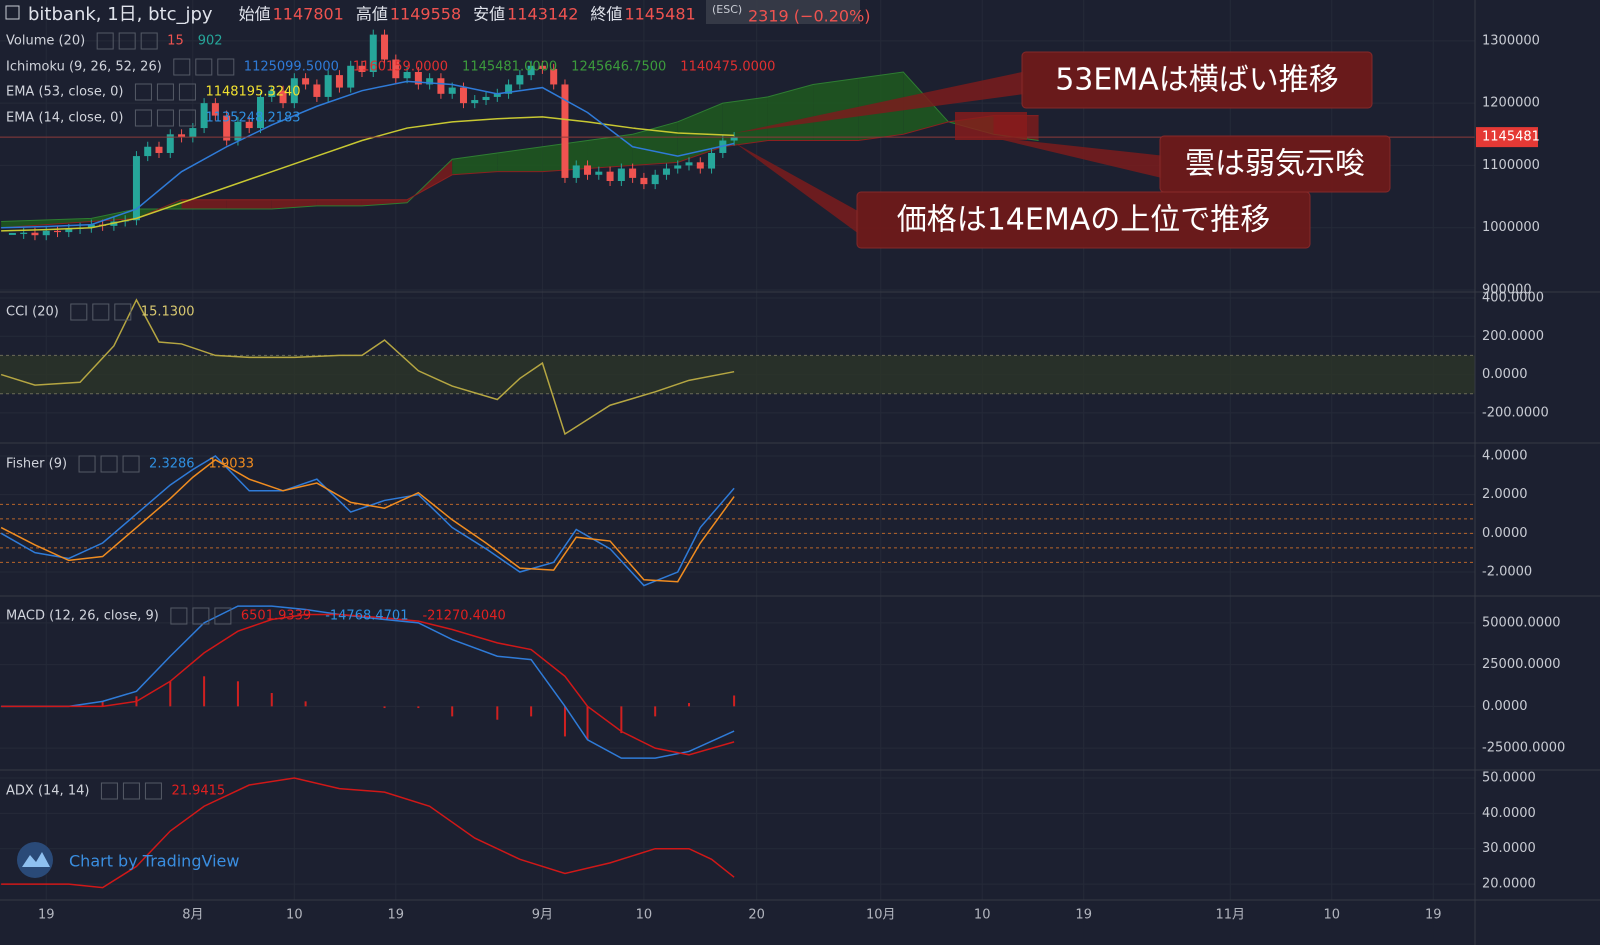 The image size is (1600, 945). What do you see at coordinates (210, 41) in the screenshot?
I see `indicator-readout: 902` at bounding box center [210, 41].